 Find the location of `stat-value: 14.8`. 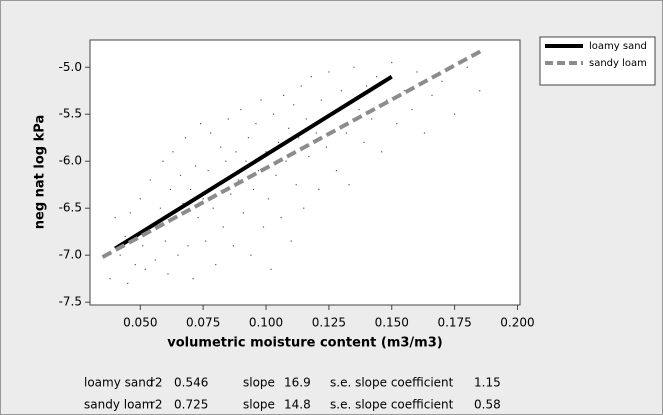

stat-value: 14.8 is located at coordinates (297, 405).